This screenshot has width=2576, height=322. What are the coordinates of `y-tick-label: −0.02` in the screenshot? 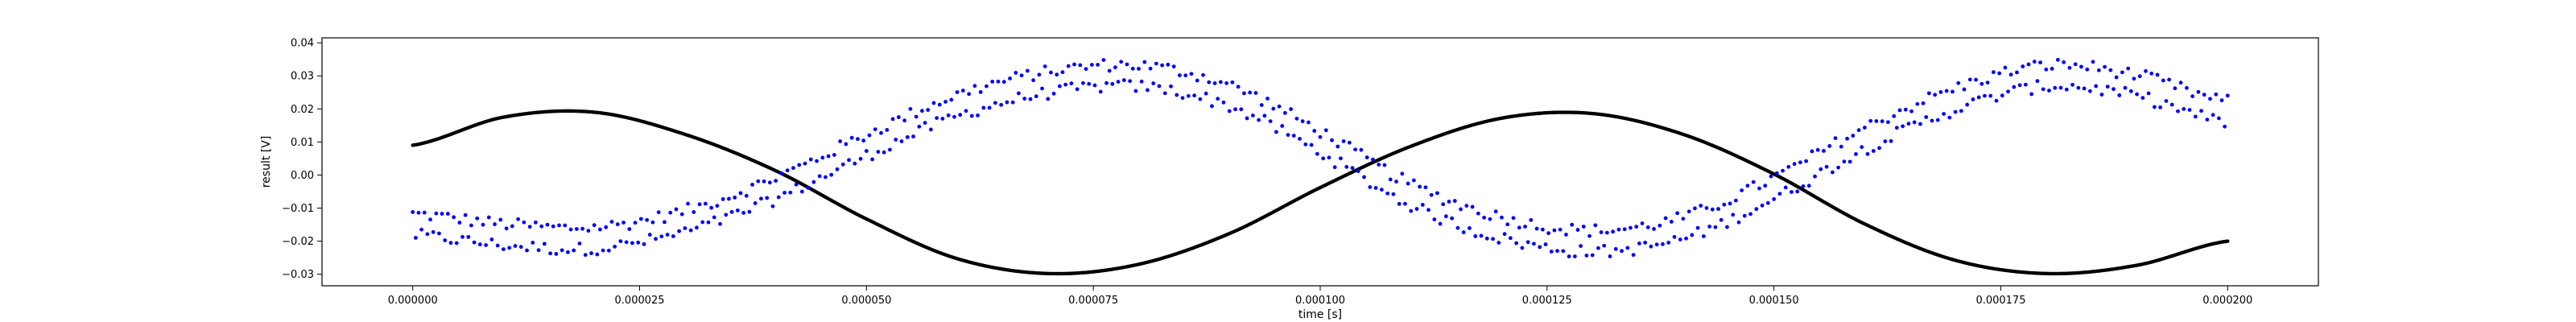 It's located at (298, 242).